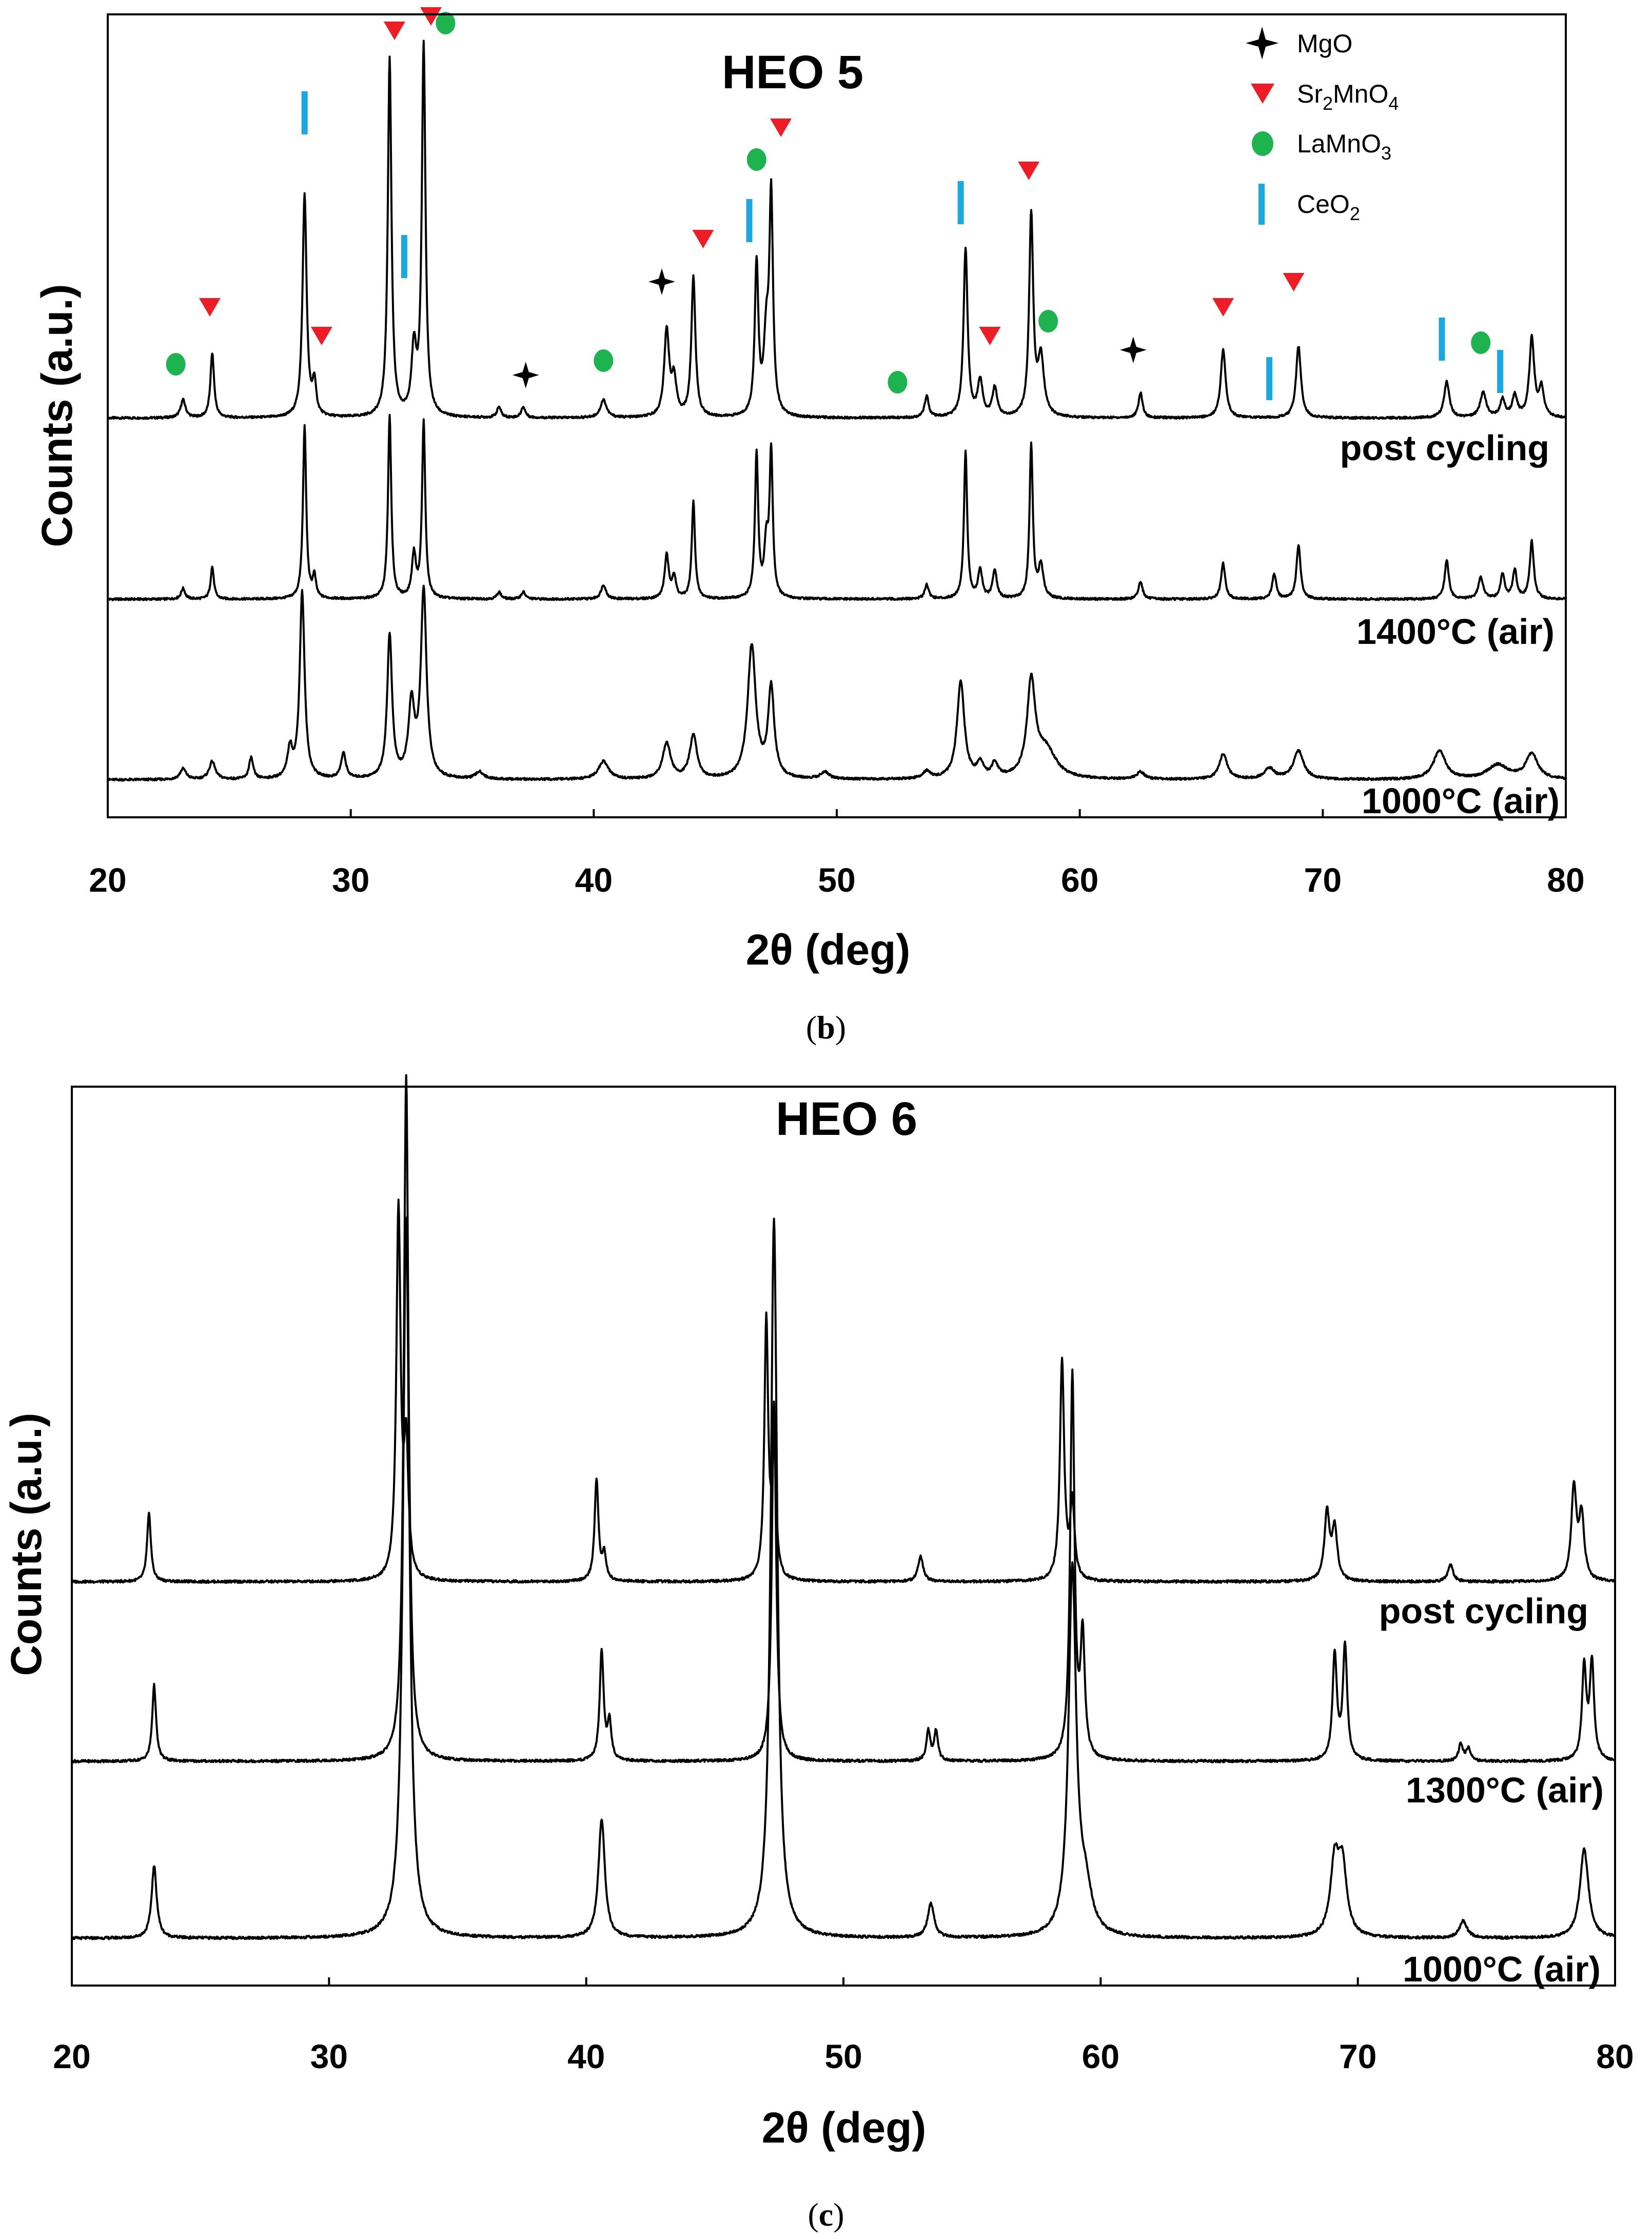 The image size is (1652, 2239). Describe the element at coordinates (1324, 43) in the screenshot. I see `legend-mgo-label: MgO` at that location.